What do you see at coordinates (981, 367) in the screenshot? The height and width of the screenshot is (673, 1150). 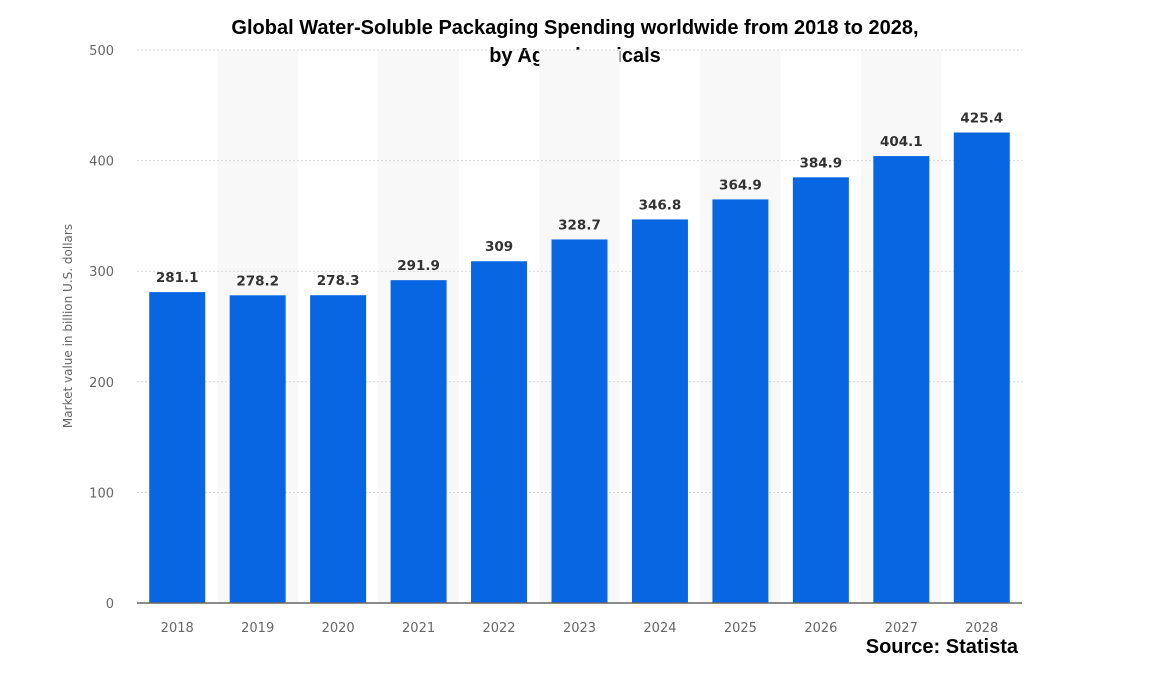 I see `bar-2028` at bounding box center [981, 367].